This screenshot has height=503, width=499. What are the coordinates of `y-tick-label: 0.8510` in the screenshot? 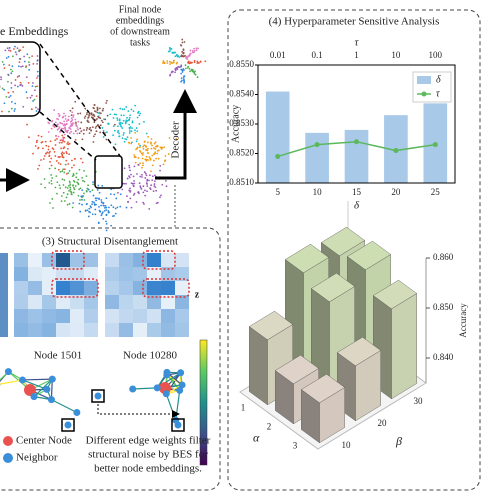 It's located at (241, 182).